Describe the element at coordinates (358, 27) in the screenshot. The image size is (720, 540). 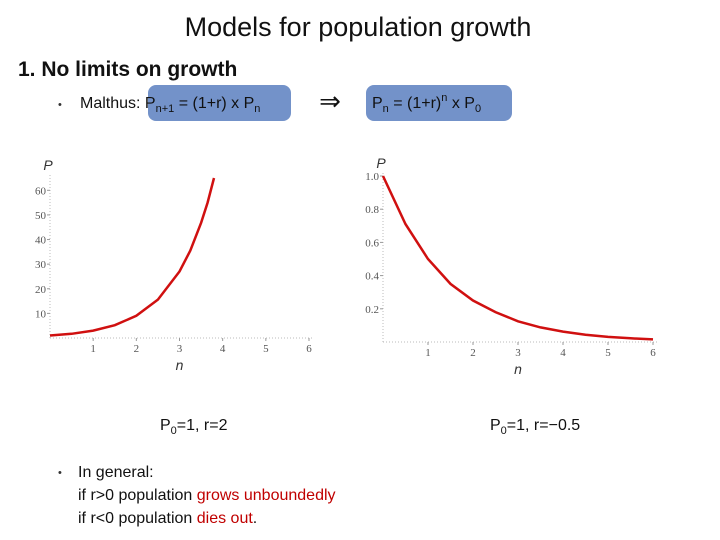
I see `slide-title: Models for population growth` at that location.